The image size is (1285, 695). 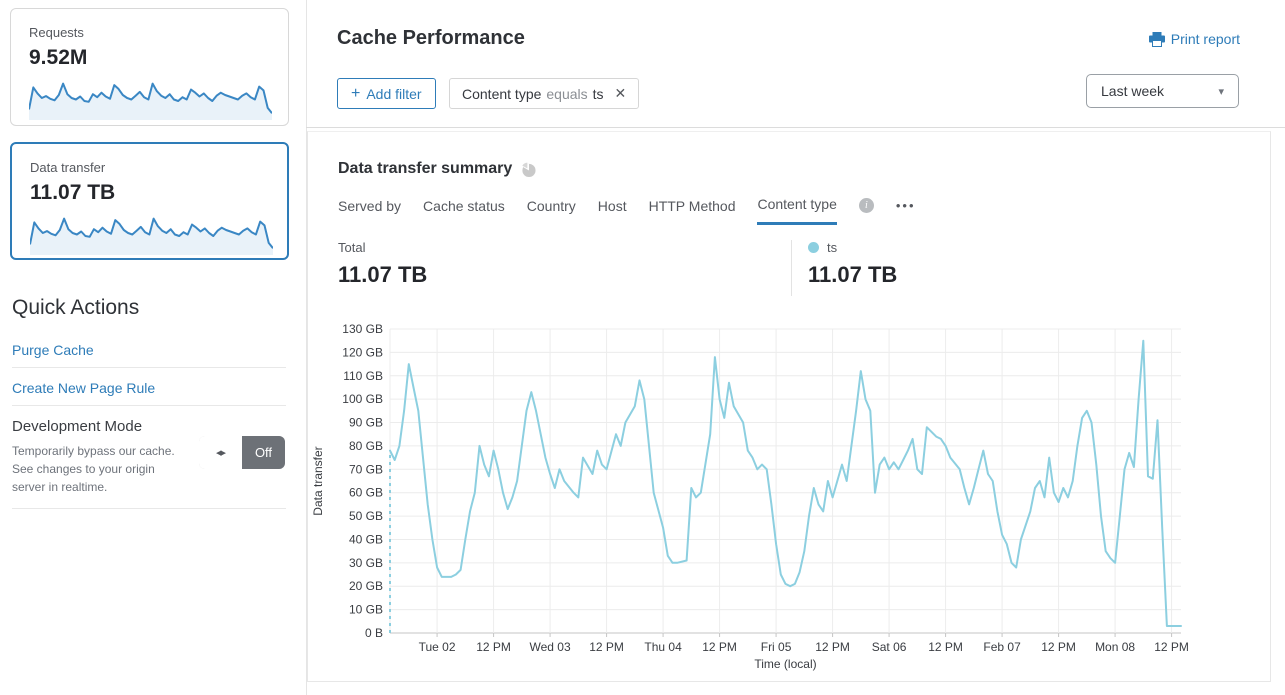 What do you see at coordinates (529, 169) in the screenshot?
I see `pie-chart-icon` at bounding box center [529, 169].